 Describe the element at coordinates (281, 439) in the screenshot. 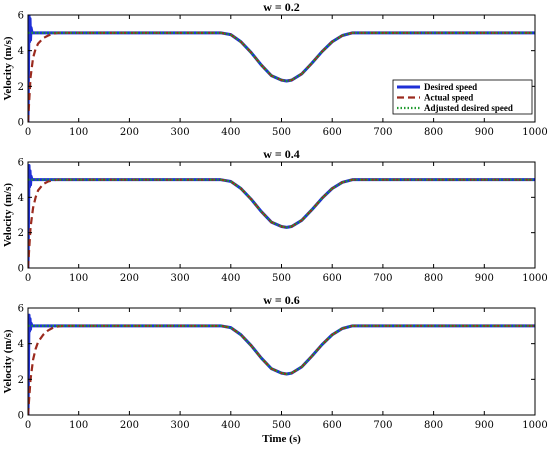

I see `x-axis-label: Time (s)` at that location.